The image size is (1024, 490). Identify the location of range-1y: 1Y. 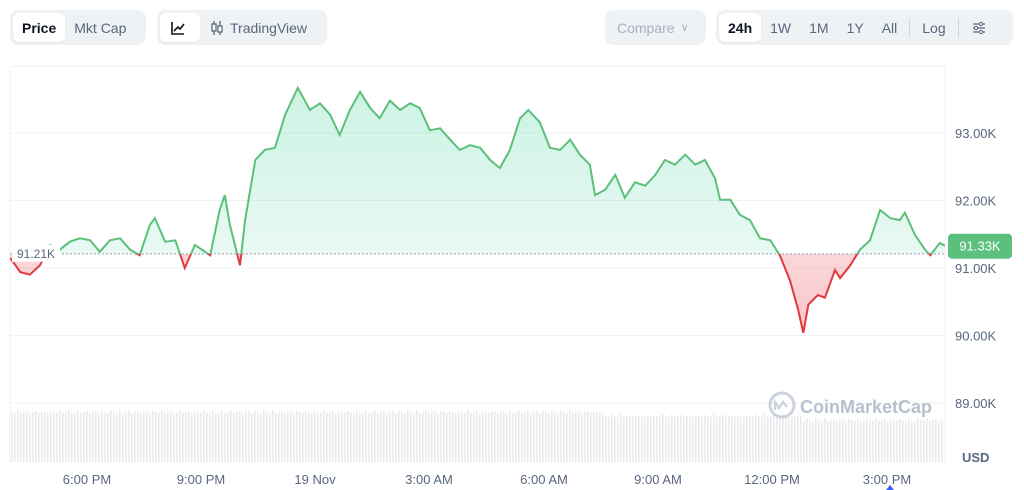
(855, 27).